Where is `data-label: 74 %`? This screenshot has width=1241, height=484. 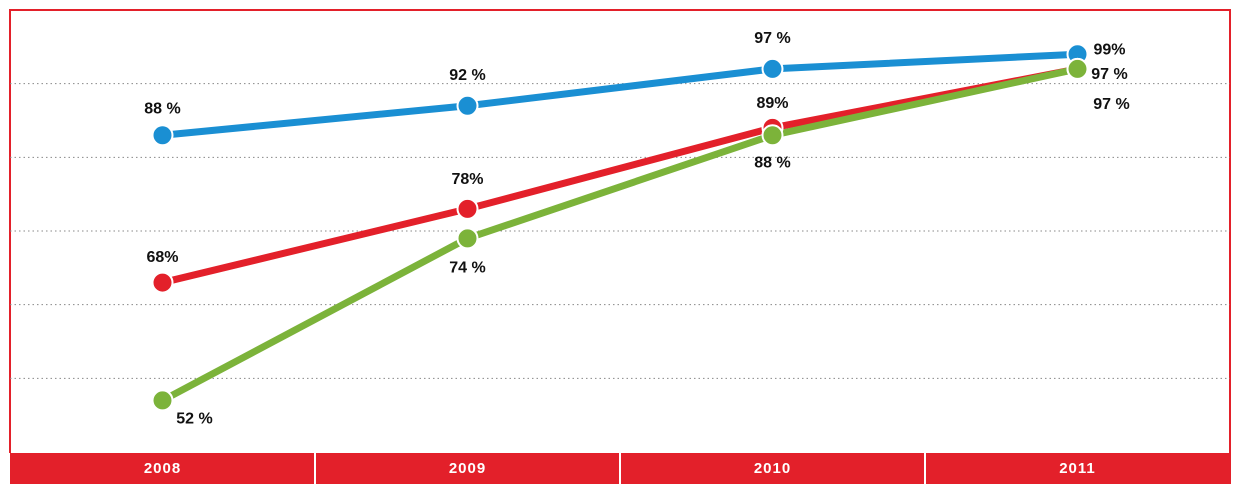
data-label: 74 % is located at coordinates (467, 268).